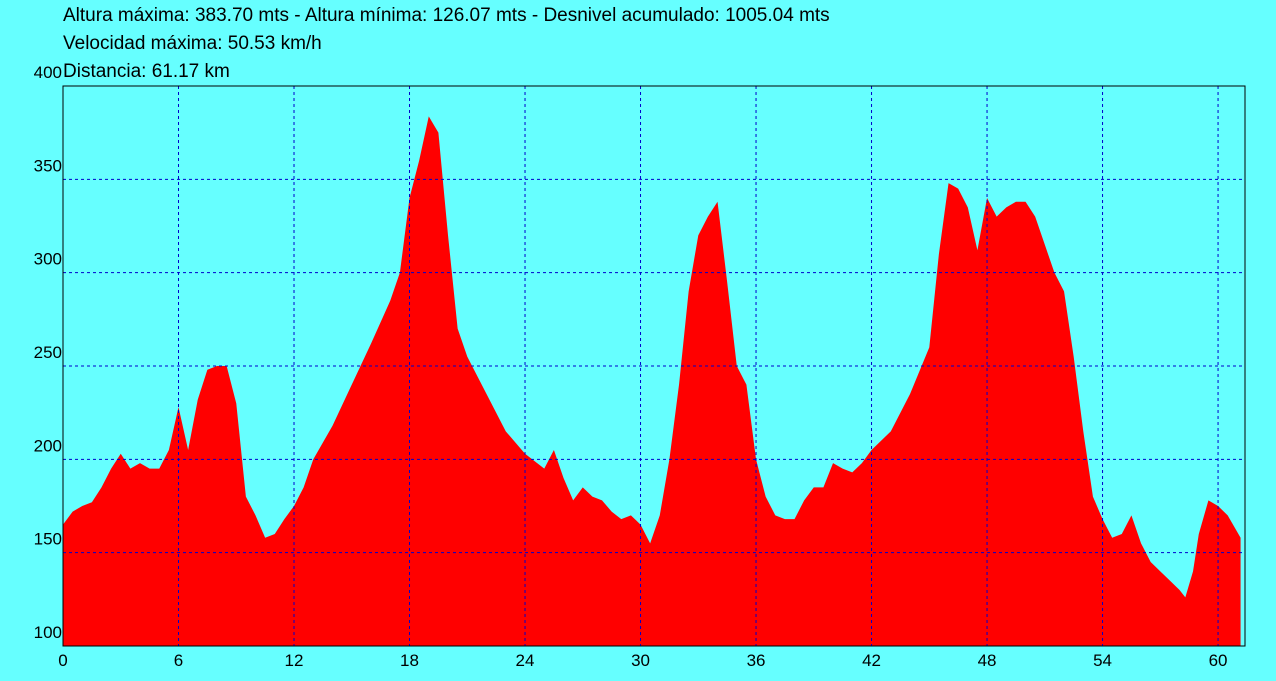  I want to click on x-tick-label: 12, so click(294, 660).